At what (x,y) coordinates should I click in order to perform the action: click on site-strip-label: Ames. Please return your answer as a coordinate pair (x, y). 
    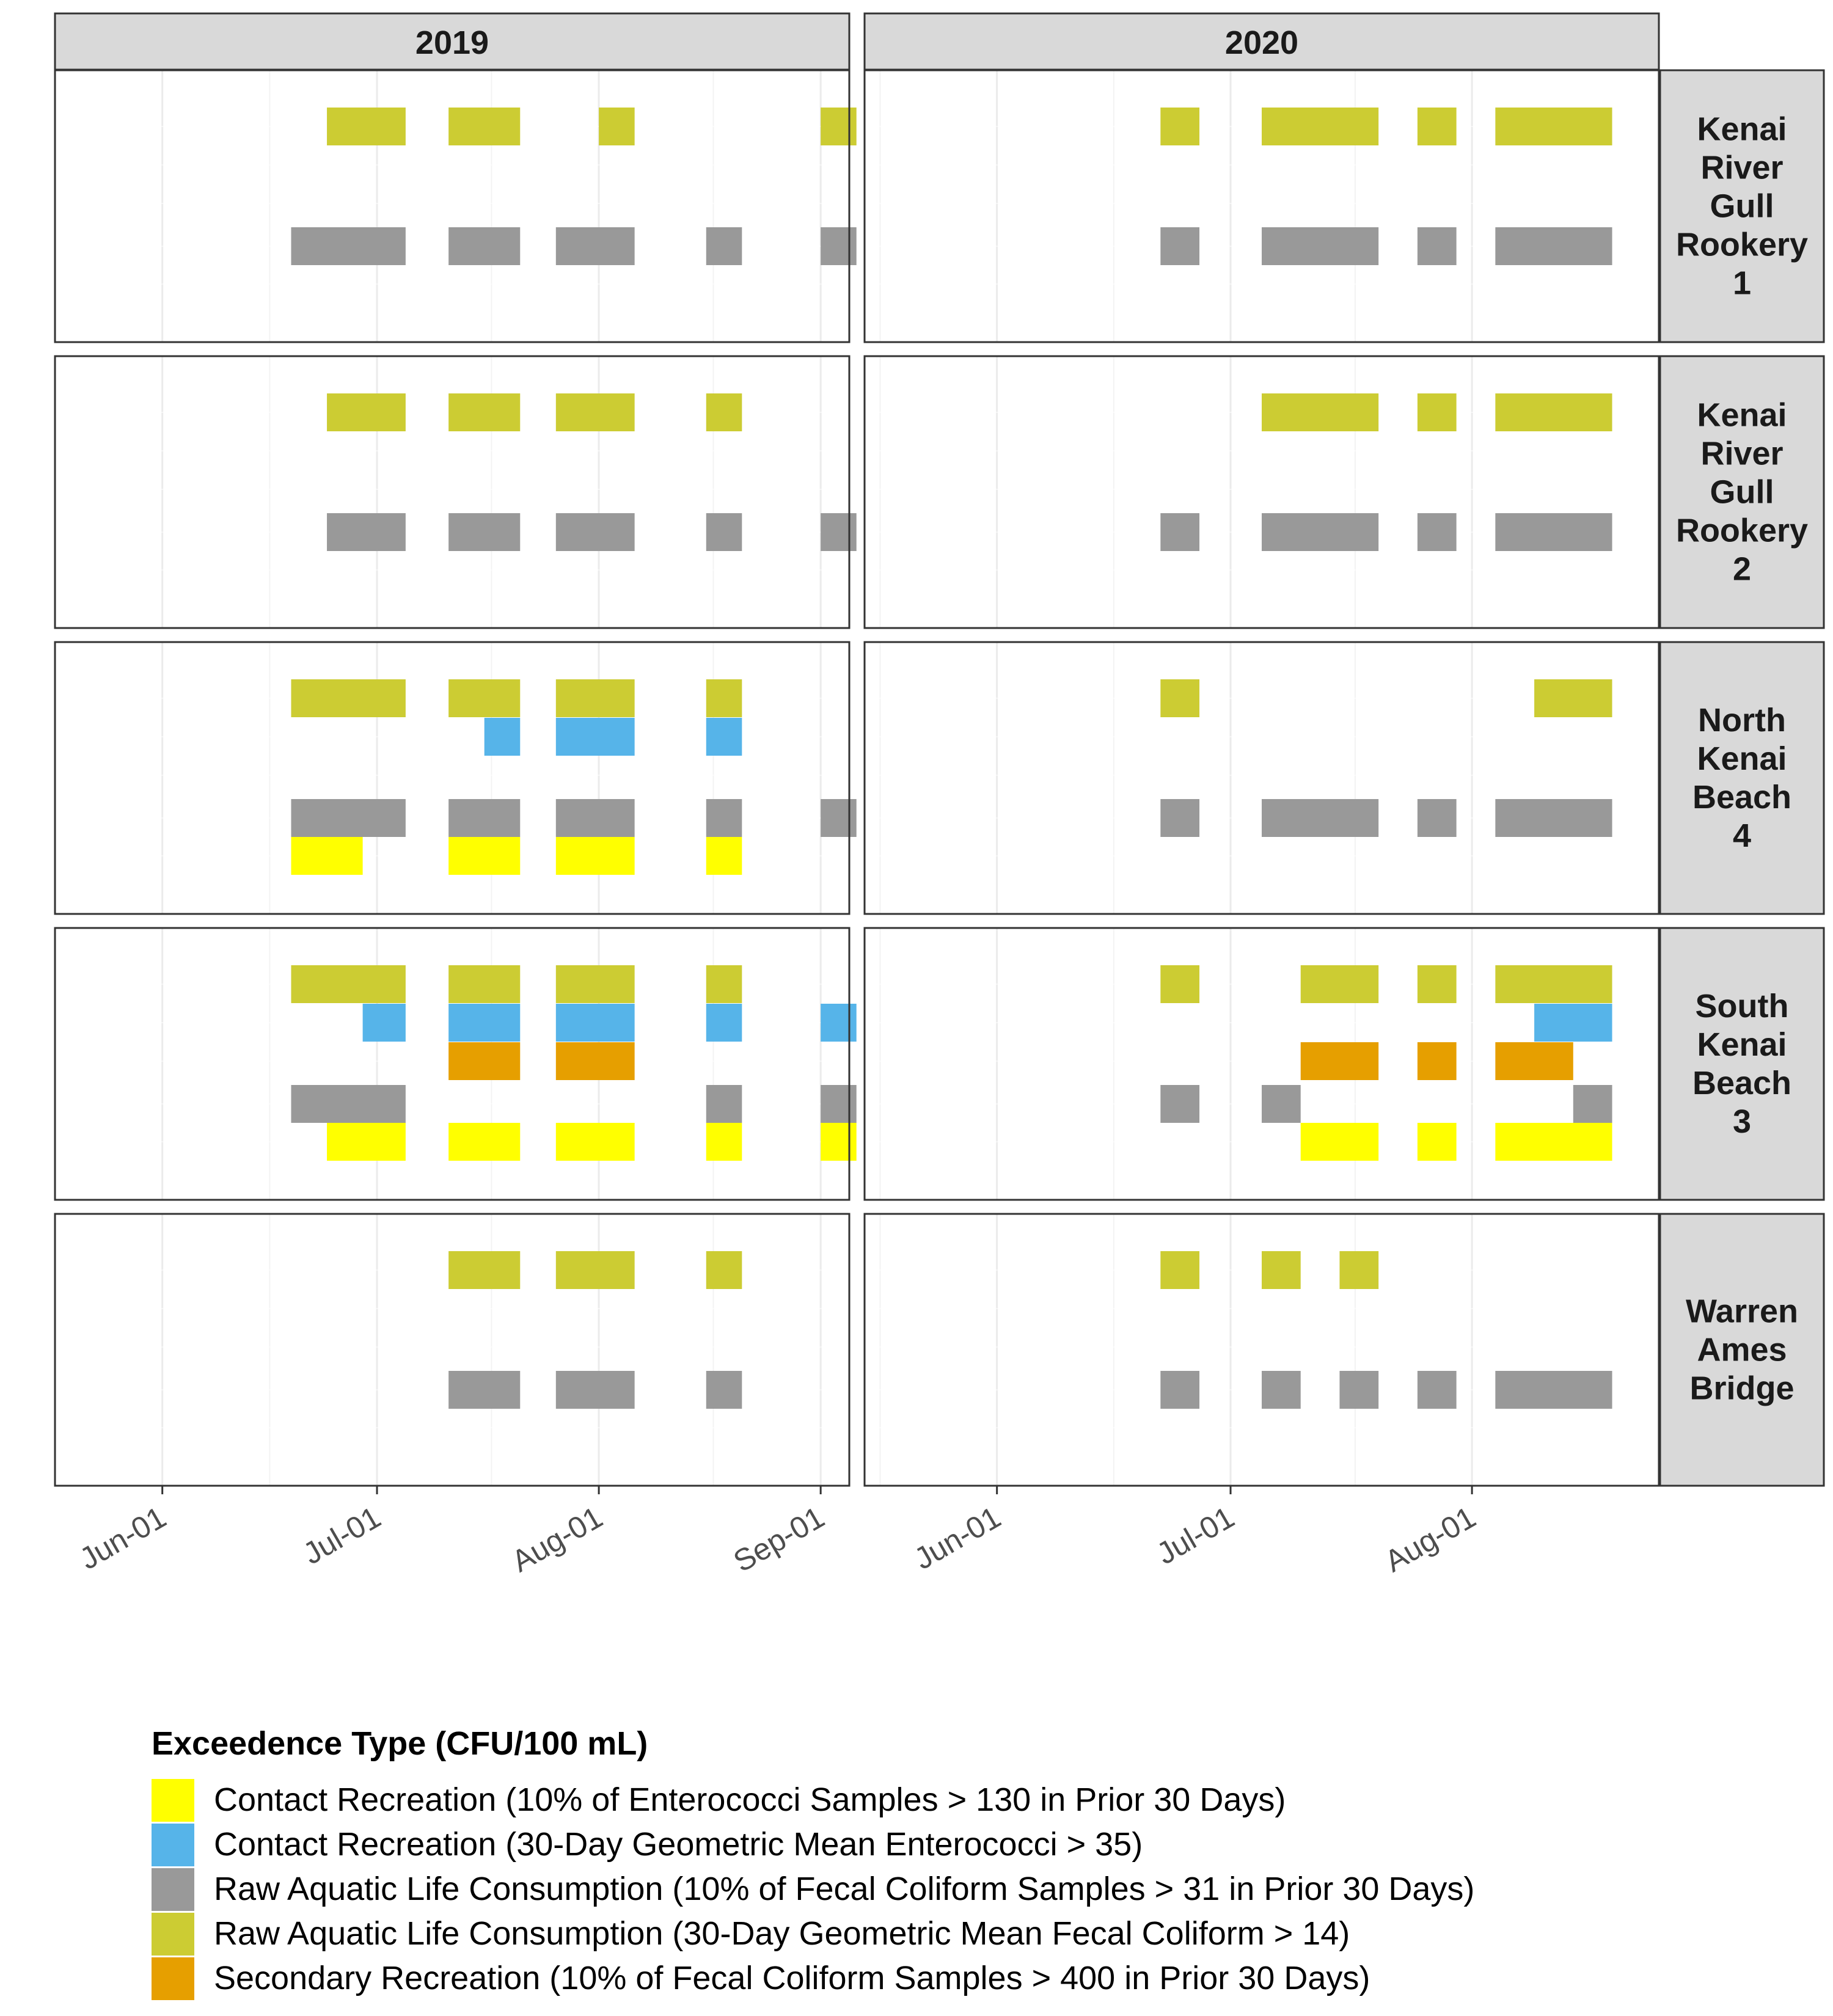
    Looking at the image, I should click on (1742, 1350).